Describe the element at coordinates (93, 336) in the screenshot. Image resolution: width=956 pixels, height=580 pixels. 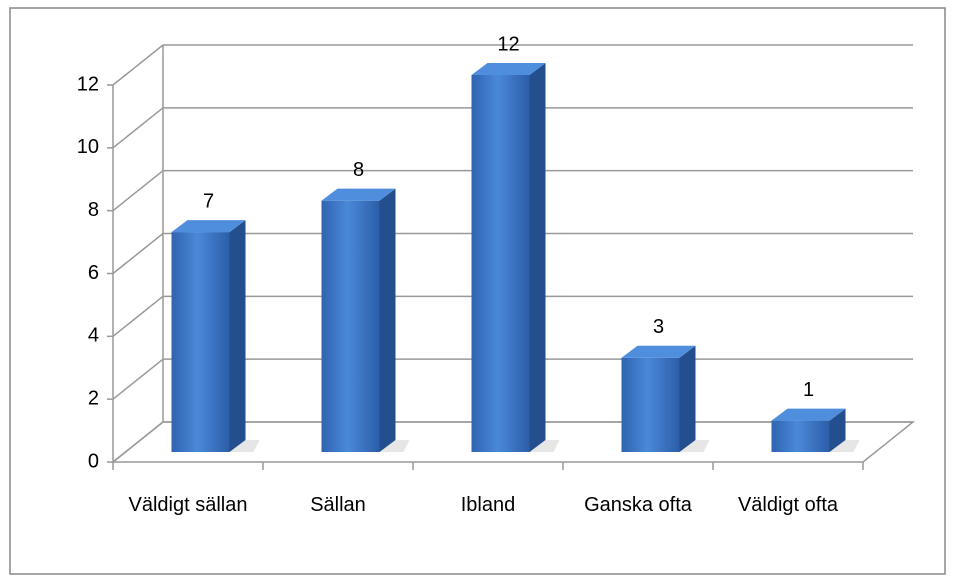
I see `y-tick-label: 4` at that location.